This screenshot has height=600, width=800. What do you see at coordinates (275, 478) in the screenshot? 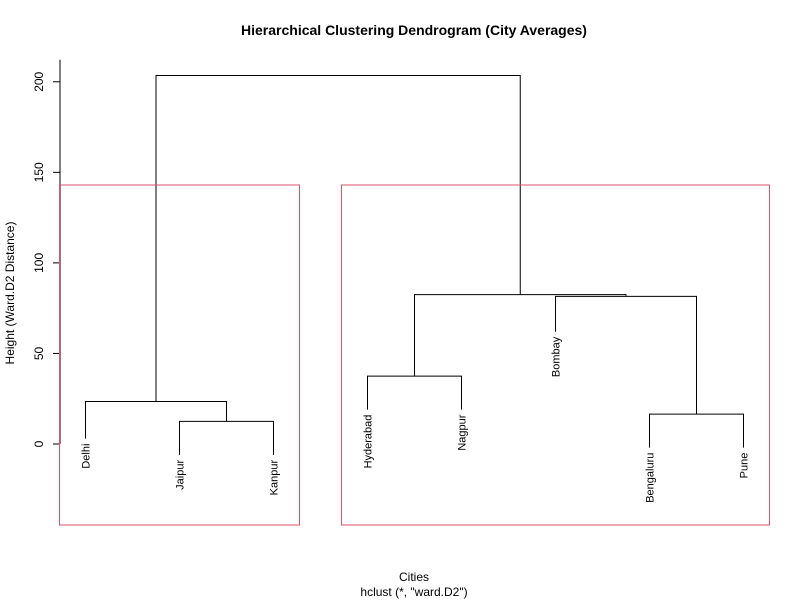
I see `leaf-label: Kanpur` at bounding box center [275, 478].